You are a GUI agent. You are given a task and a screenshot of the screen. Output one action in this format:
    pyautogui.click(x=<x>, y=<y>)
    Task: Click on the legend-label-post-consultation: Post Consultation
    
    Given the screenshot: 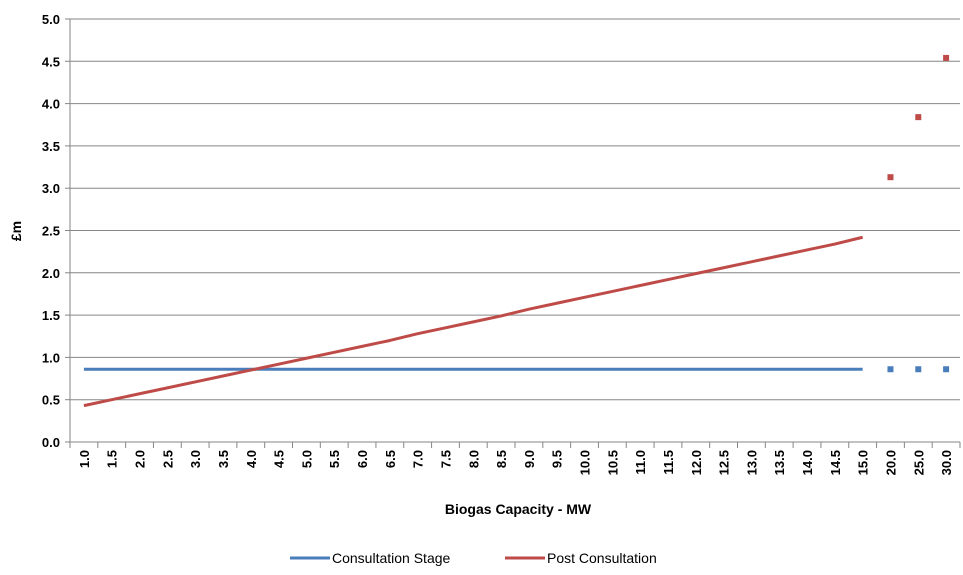 What is the action you would take?
    pyautogui.click(x=602, y=558)
    